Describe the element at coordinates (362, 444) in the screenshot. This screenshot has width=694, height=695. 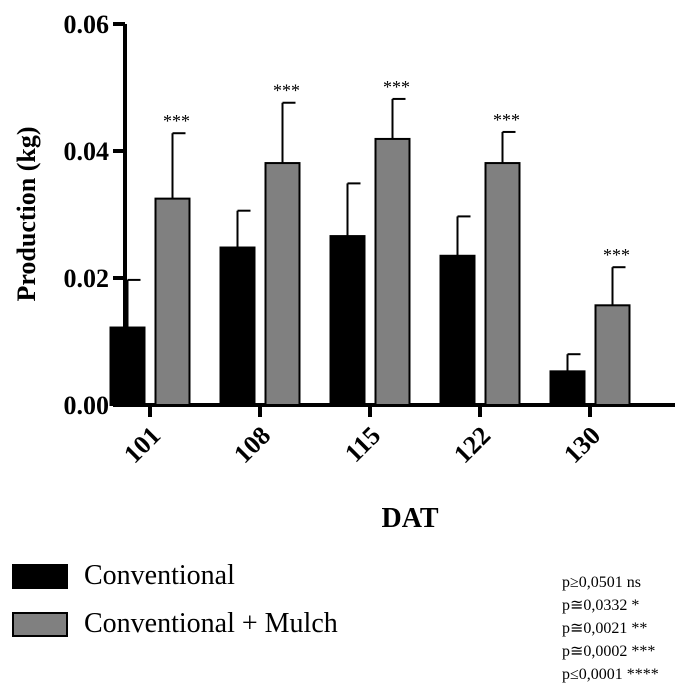
I see `x-tick-label: 115` at that location.